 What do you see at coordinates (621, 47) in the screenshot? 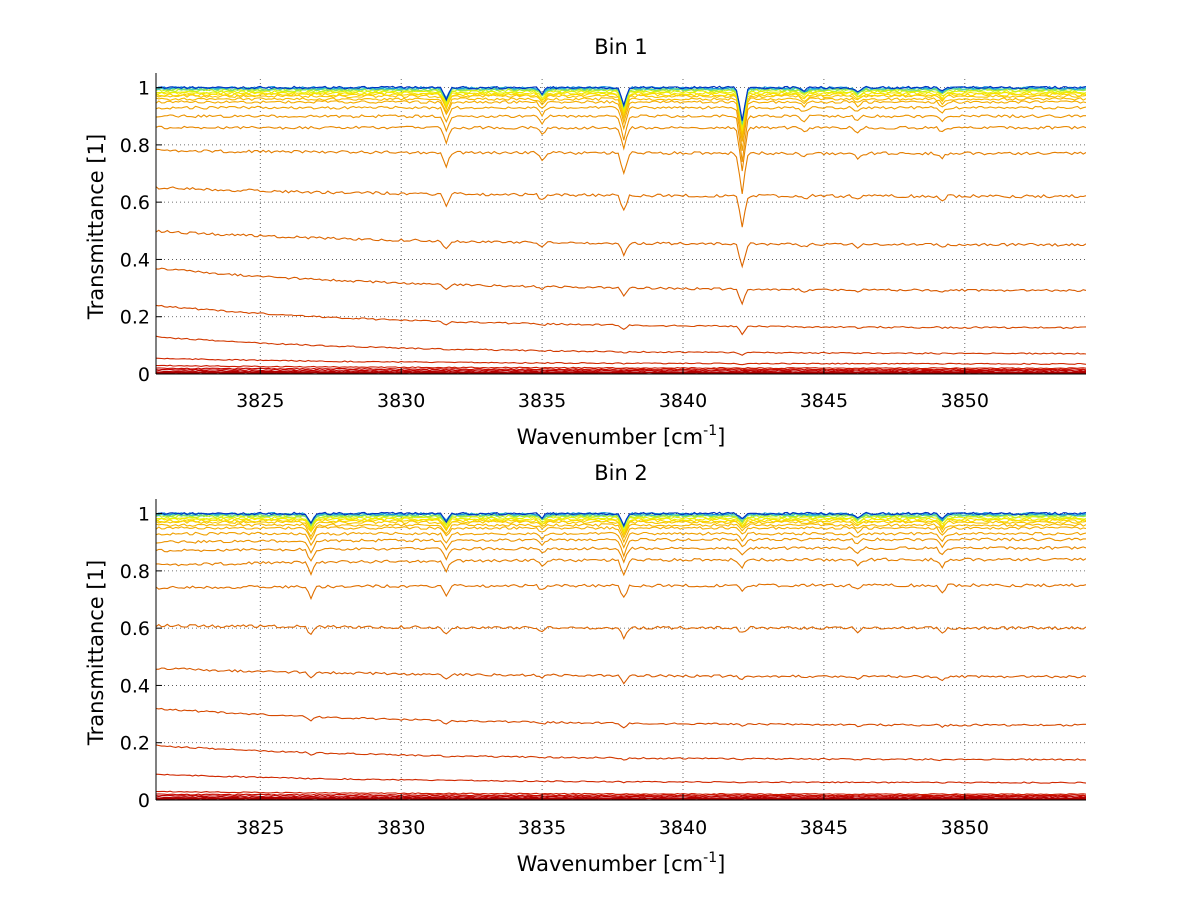
I see `chart-title: Bin 1` at bounding box center [621, 47].